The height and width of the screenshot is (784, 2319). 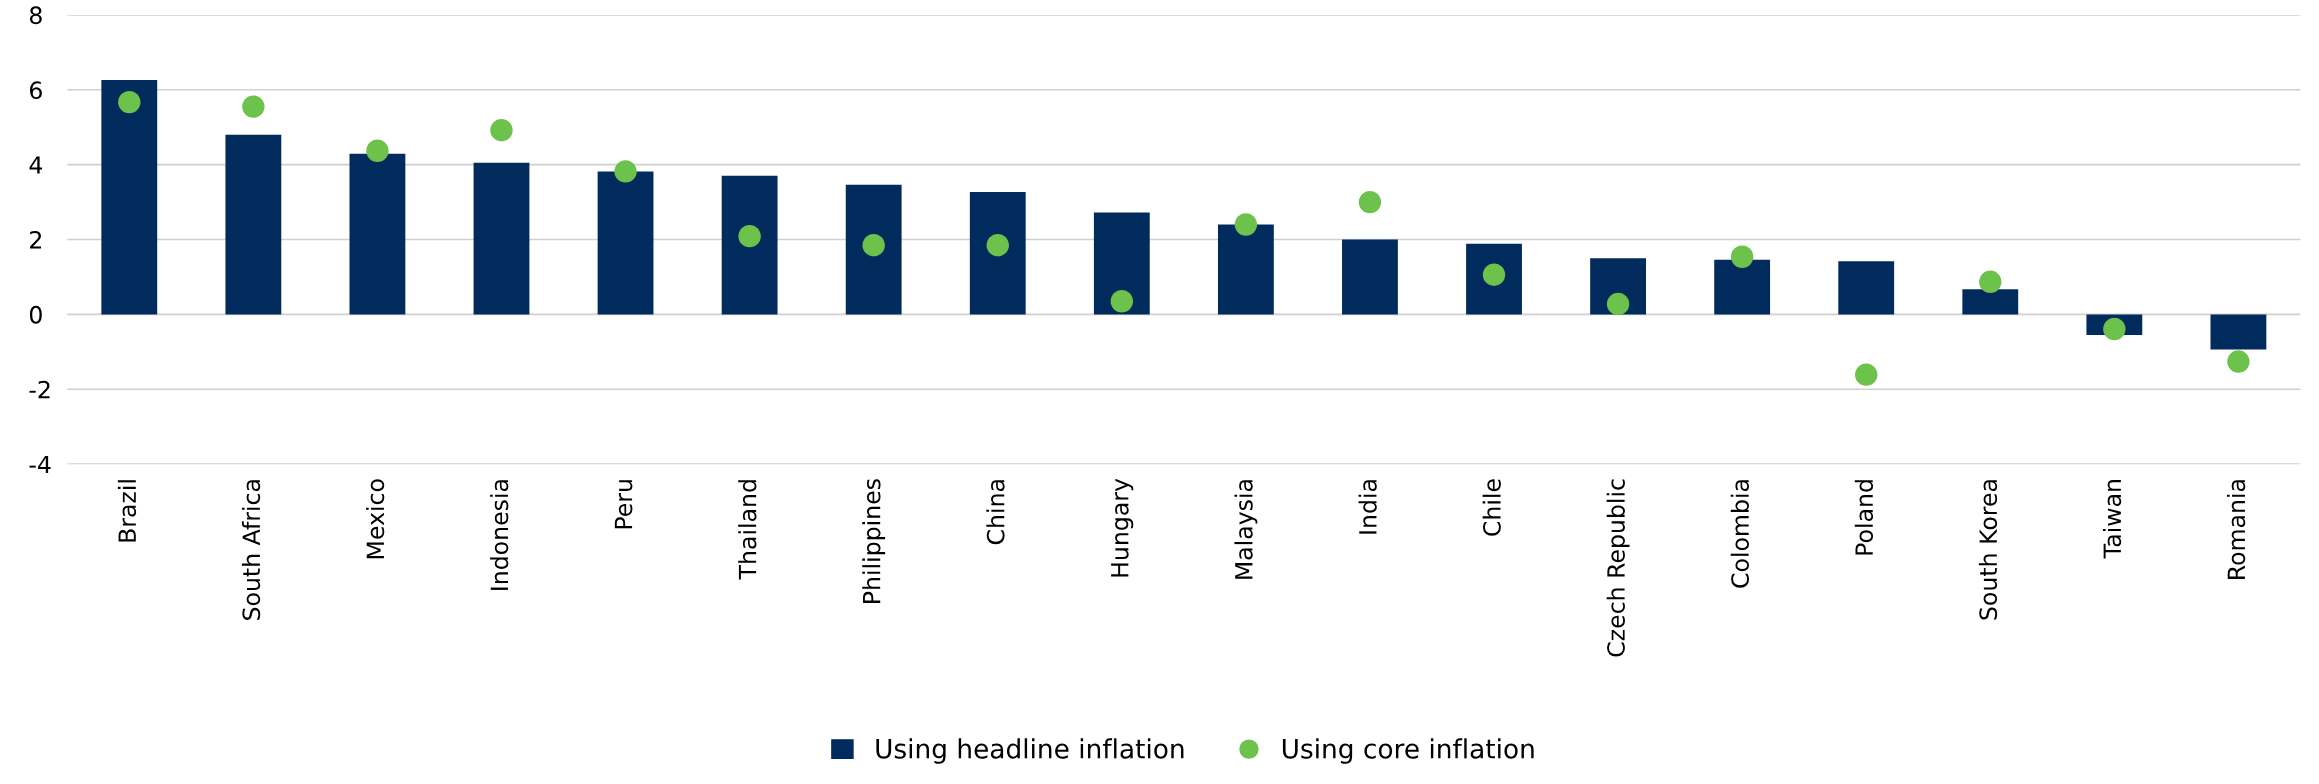 I want to click on y-tick-label: 6, so click(x=36, y=90).